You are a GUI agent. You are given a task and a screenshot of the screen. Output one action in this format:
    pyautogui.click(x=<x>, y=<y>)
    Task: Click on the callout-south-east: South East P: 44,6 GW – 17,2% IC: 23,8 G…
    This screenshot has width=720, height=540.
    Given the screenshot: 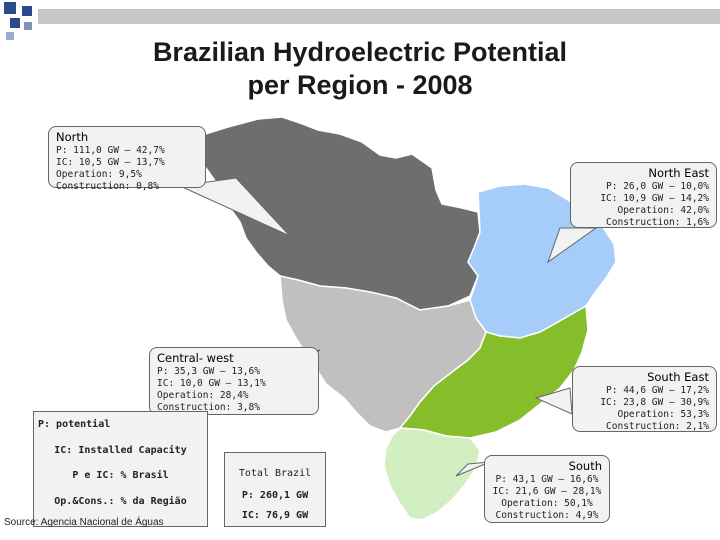 What is the action you would take?
    pyautogui.click(x=644, y=399)
    